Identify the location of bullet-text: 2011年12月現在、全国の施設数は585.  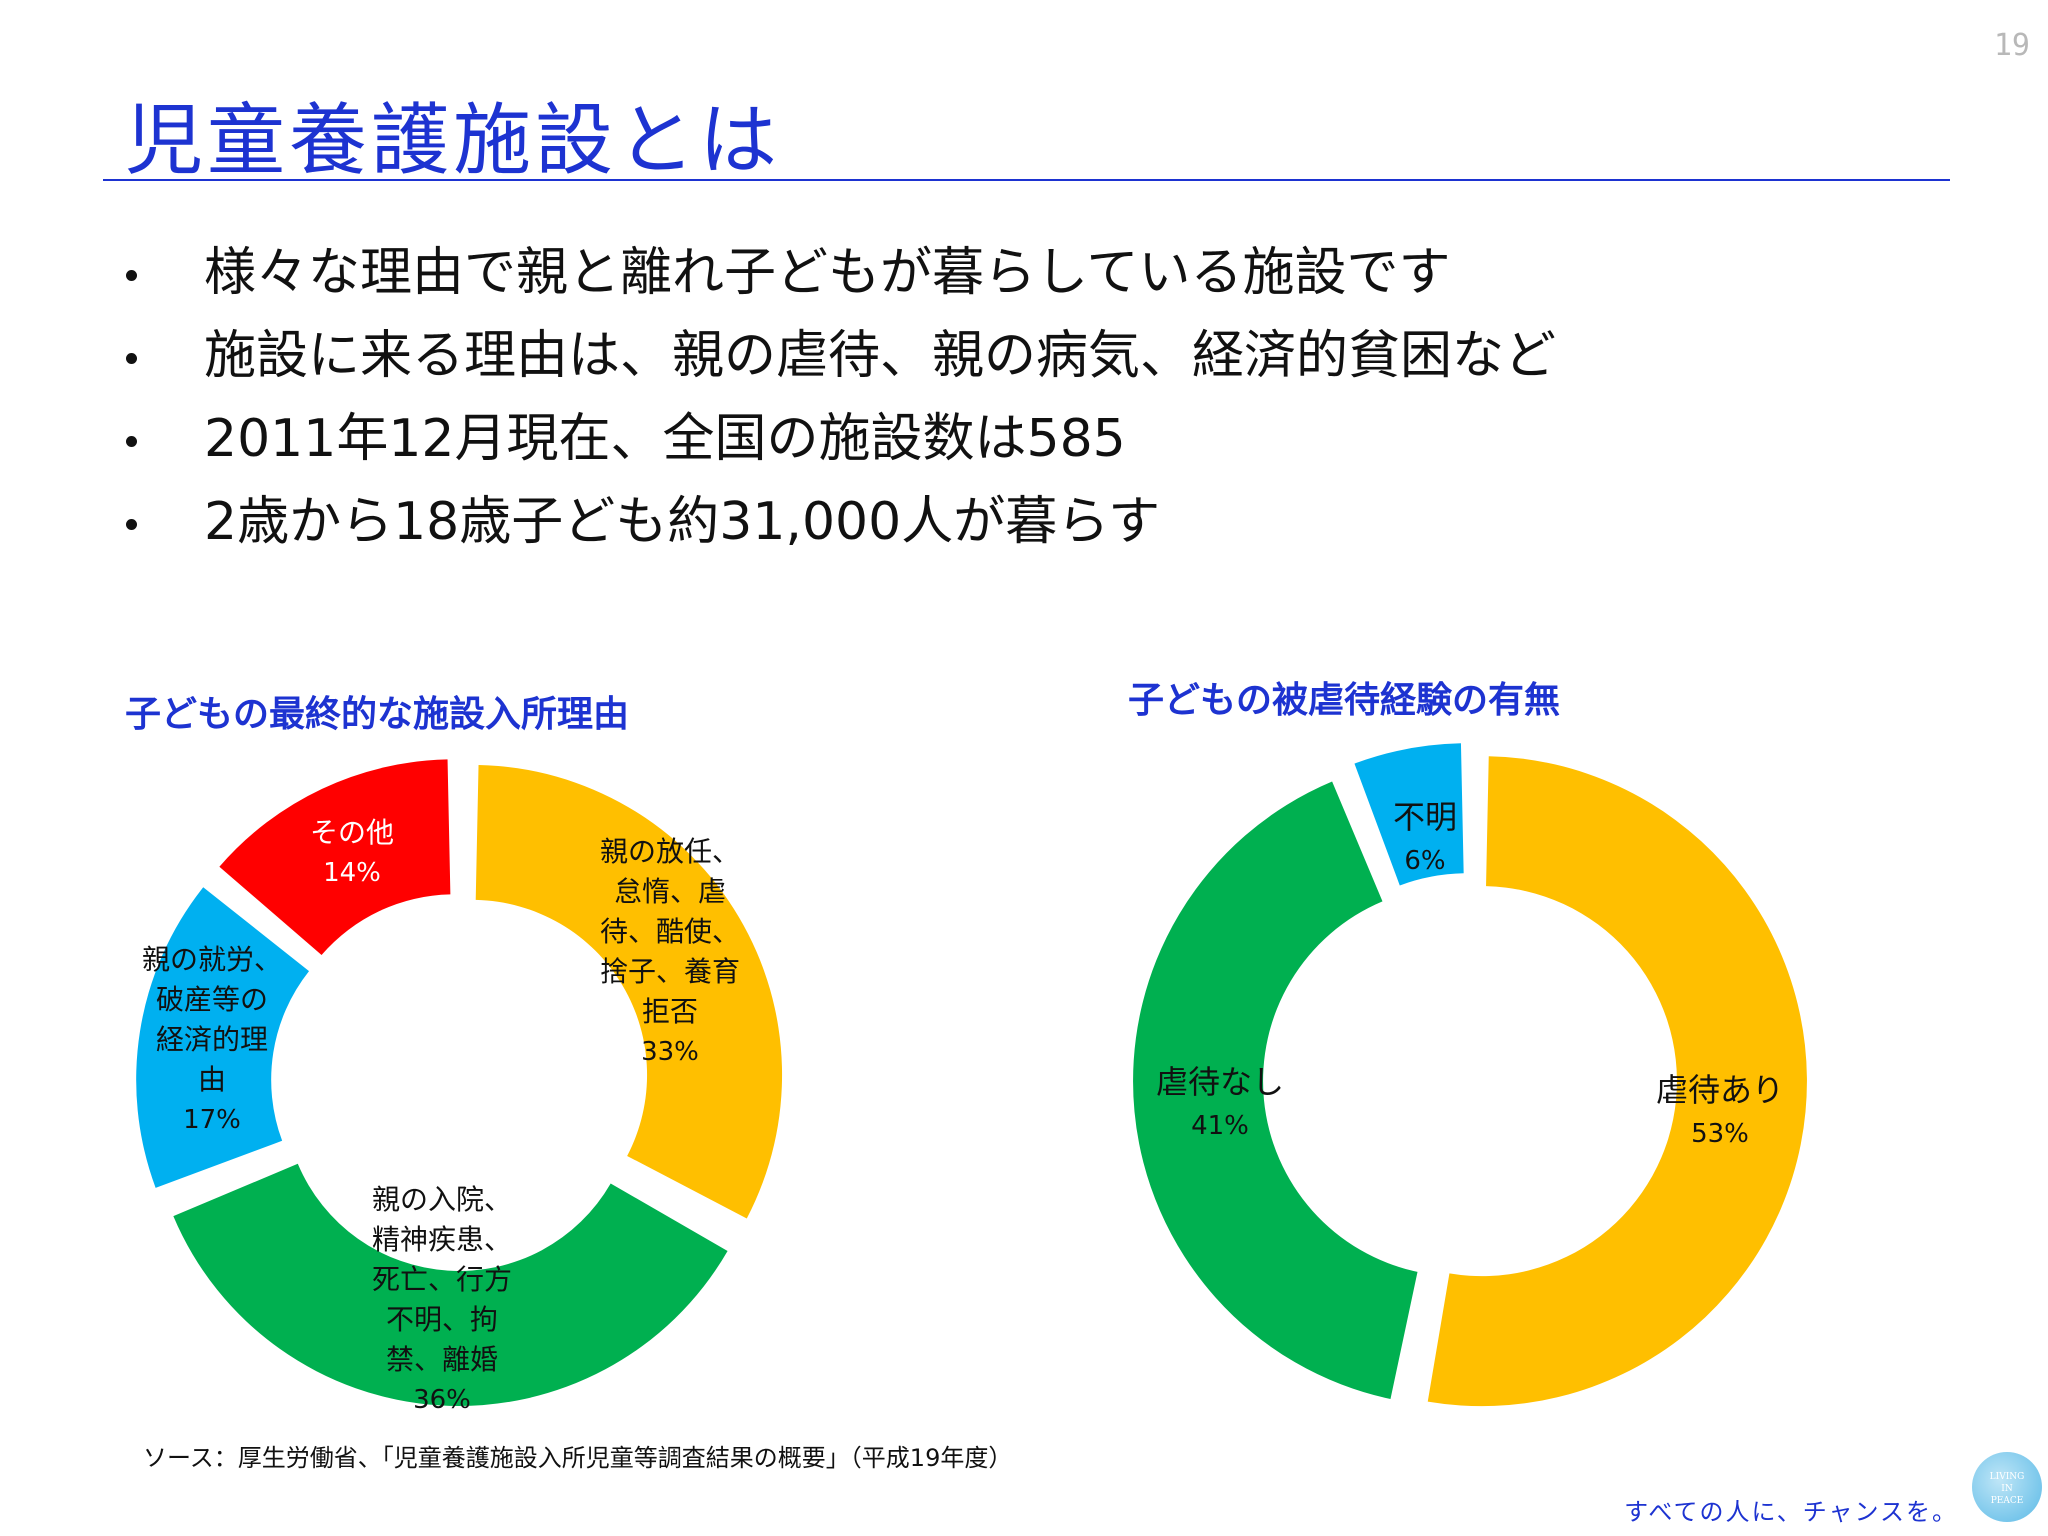
(665, 439).